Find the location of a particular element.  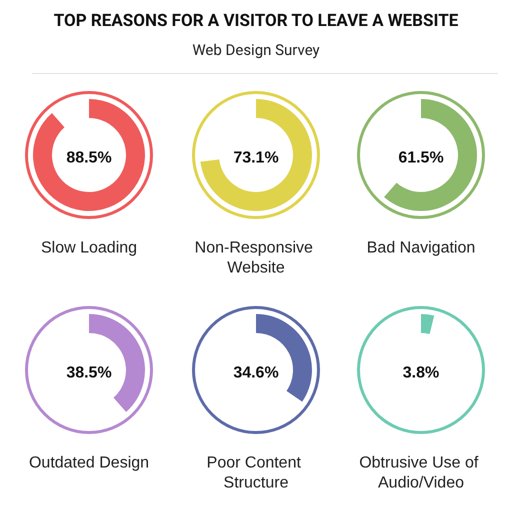

text: Web Design Survey is located at coordinates (256, 50).